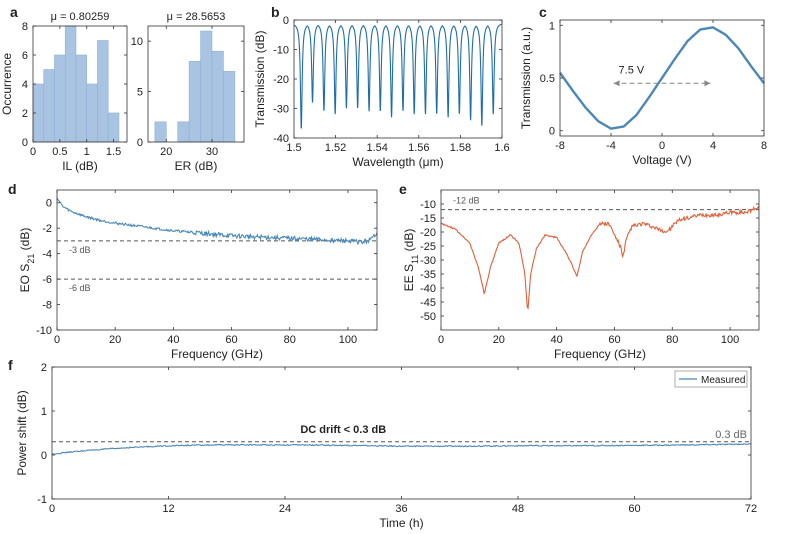 The height and width of the screenshot is (534, 800). I want to click on panel-label: e, so click(403, 189).